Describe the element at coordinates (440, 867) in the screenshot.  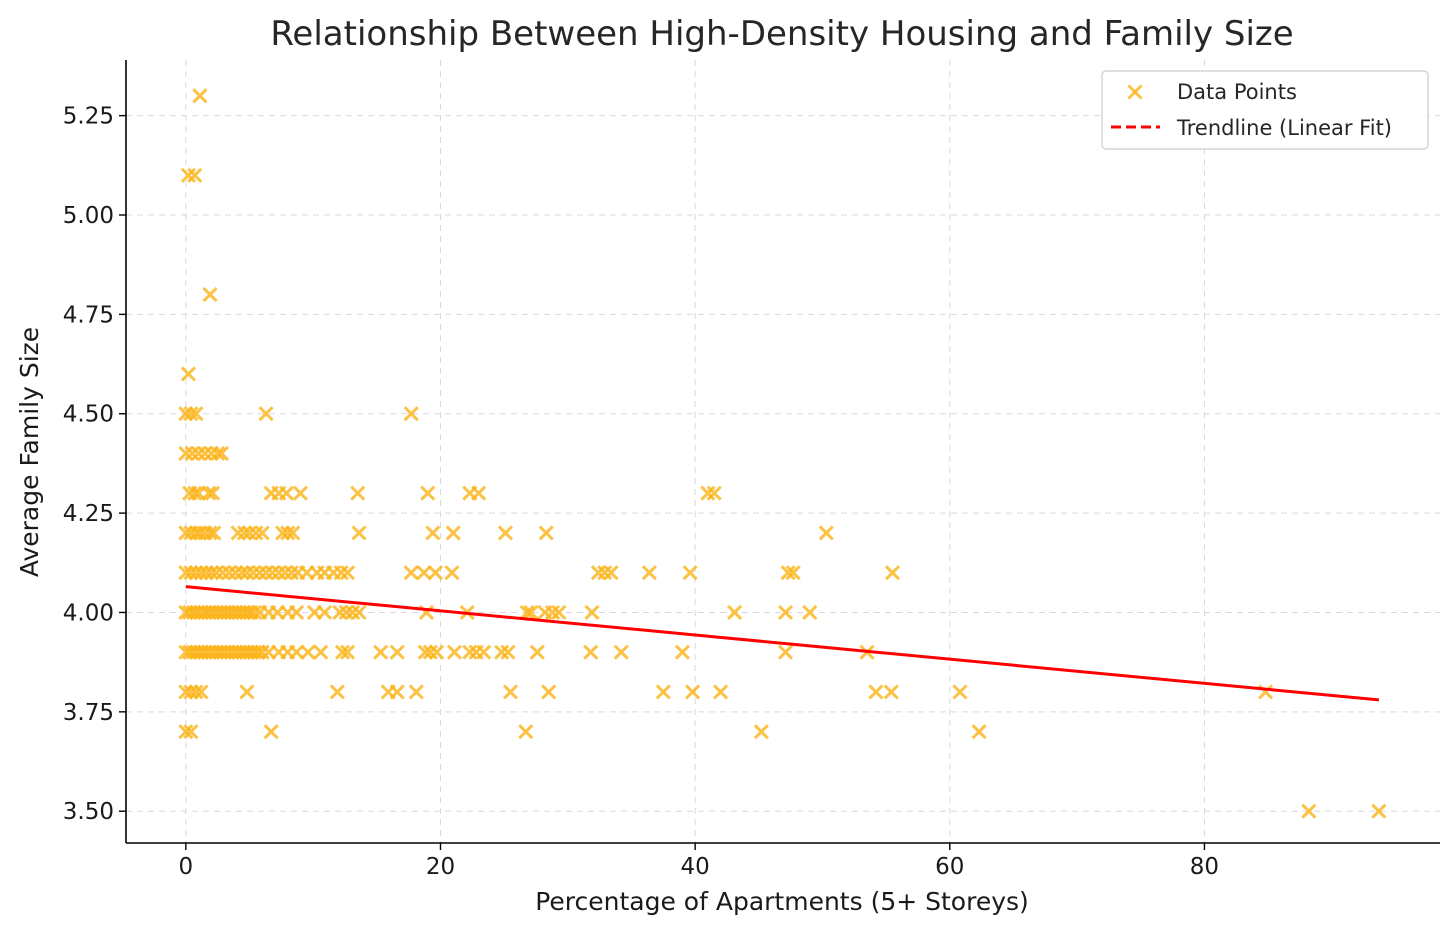
I see `x-tick-label: 20` at that location.